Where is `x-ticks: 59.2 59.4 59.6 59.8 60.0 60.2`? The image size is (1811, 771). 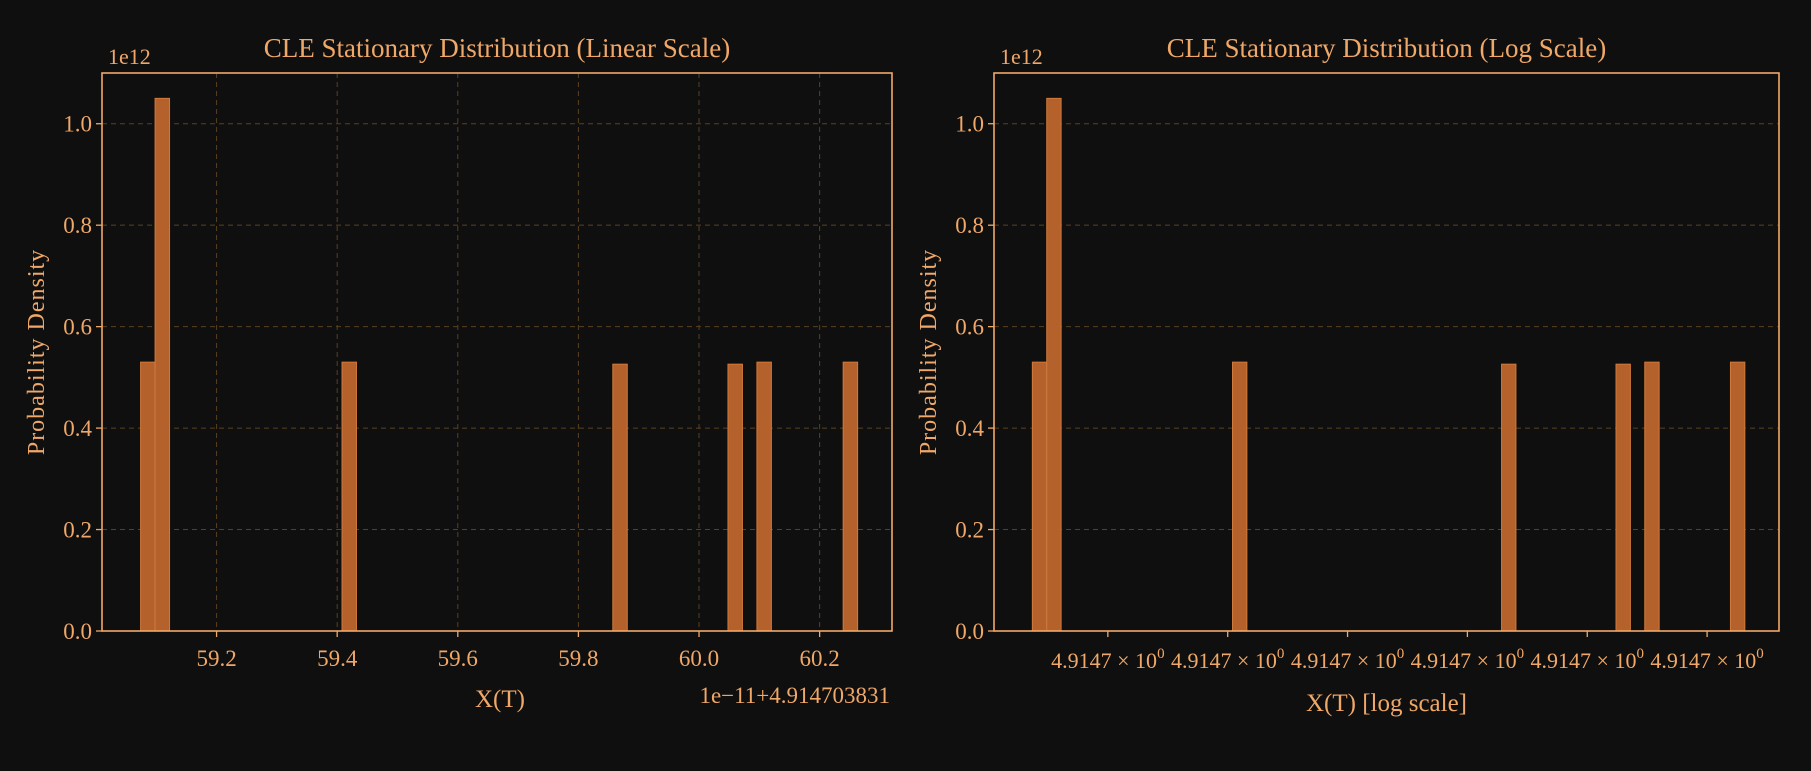
x-ticks: 59.2 59.4 59.6 59.8 60.0 60.2 is located at coordinates (518, 651).